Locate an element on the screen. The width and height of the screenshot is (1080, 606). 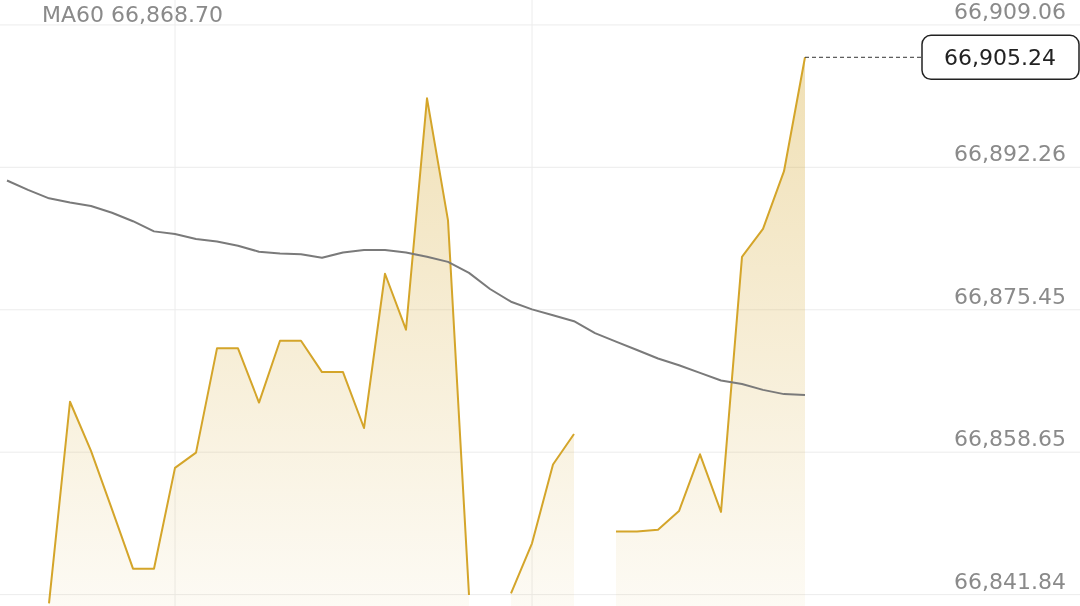
y-tick-label: 66,909.06 is located at coordinates (1010, 12).